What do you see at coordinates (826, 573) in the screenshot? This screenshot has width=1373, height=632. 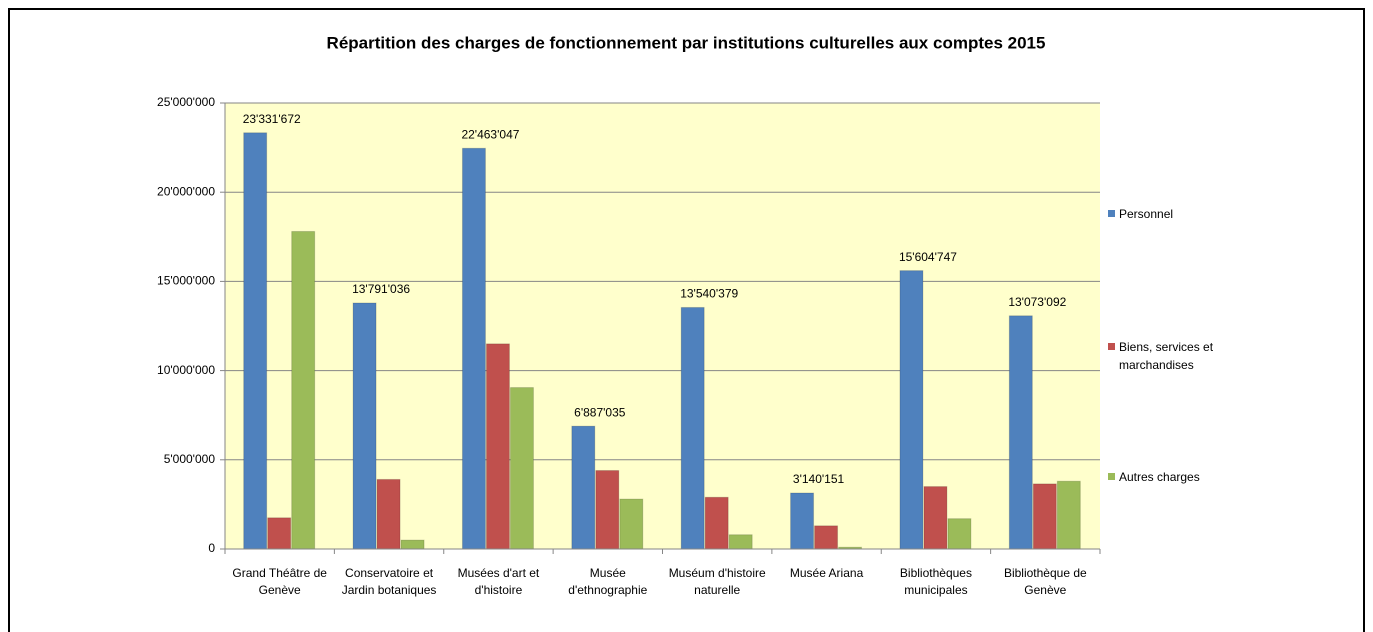 I see `x-tick-label: Musée Ariana` at bounding box center [826, 573].